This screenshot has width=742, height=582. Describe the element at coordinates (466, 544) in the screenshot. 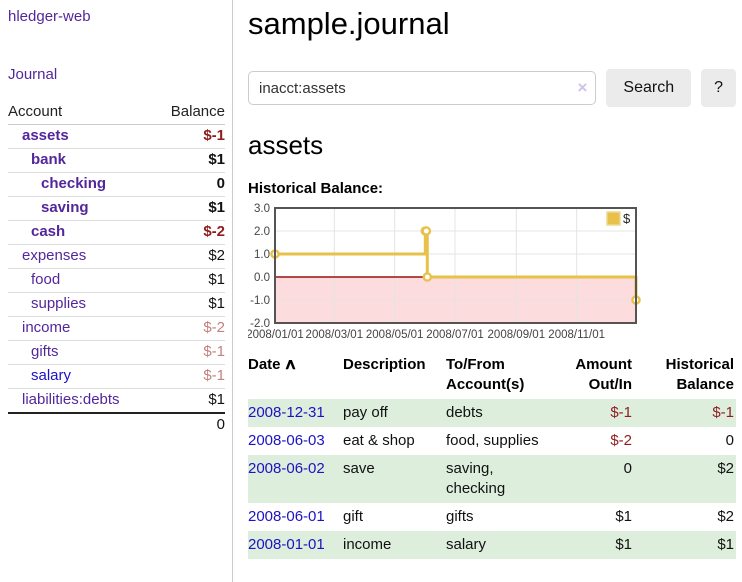

I see `transaction-accounts: salary` at that location.